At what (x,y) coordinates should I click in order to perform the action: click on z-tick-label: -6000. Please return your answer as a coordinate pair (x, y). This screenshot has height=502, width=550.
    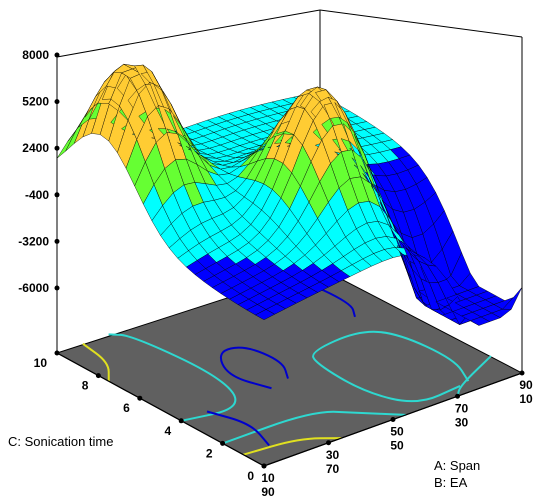
    Looking at the image, I should click on (33, 288).